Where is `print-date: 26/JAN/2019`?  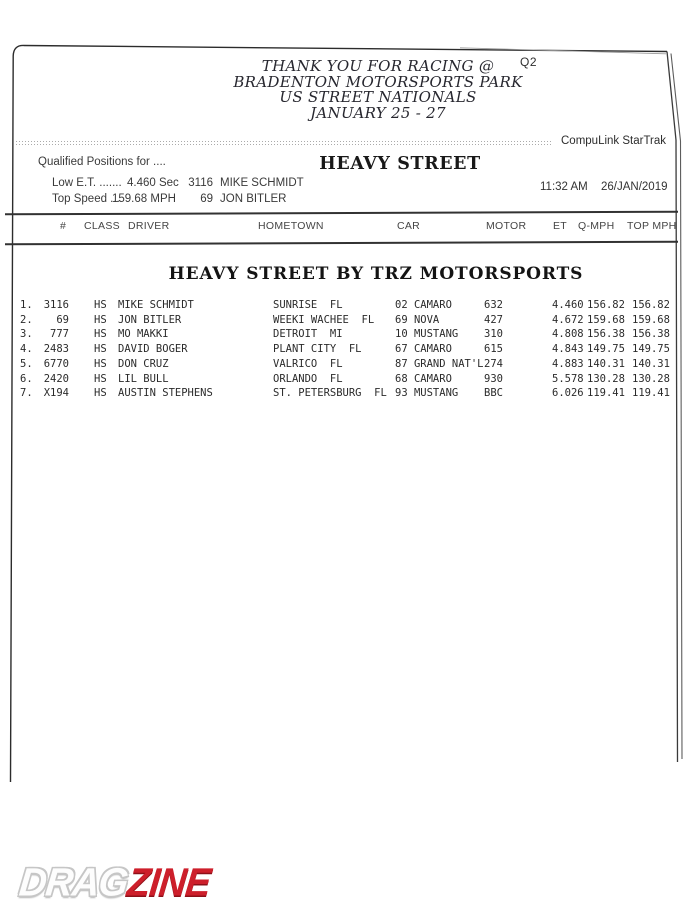
print-date: 26/JAN/2019 is located at coordinates (634, 187).